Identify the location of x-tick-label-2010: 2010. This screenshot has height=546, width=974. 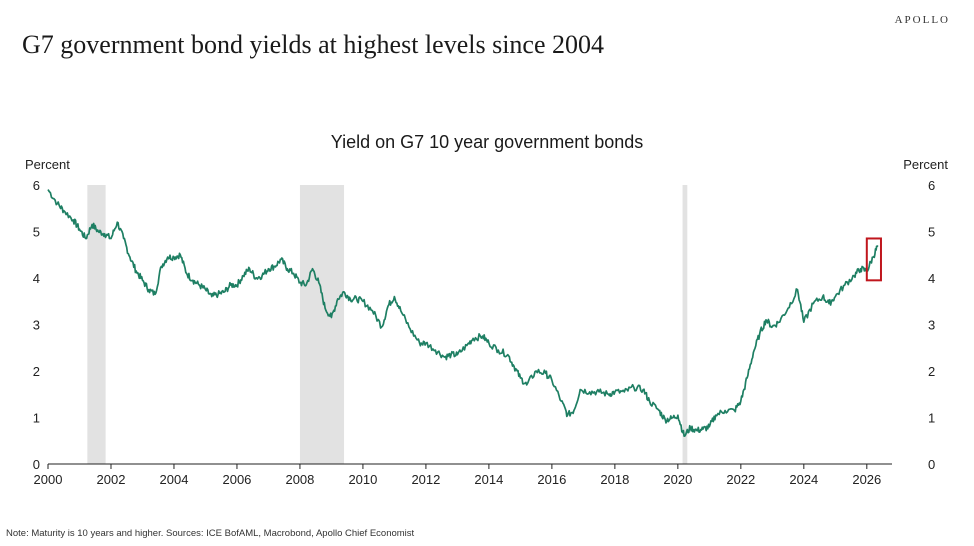
(362, 479).